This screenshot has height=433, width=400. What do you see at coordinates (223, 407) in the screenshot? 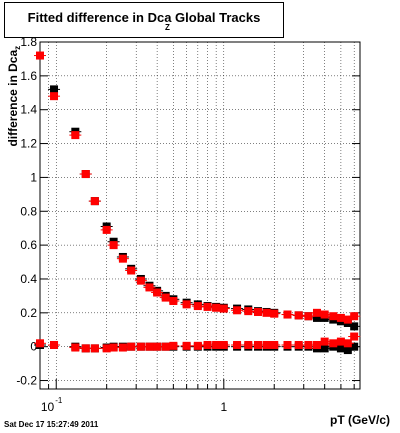
I see `x-tick-label: 1` at bounding box center [223, 407].